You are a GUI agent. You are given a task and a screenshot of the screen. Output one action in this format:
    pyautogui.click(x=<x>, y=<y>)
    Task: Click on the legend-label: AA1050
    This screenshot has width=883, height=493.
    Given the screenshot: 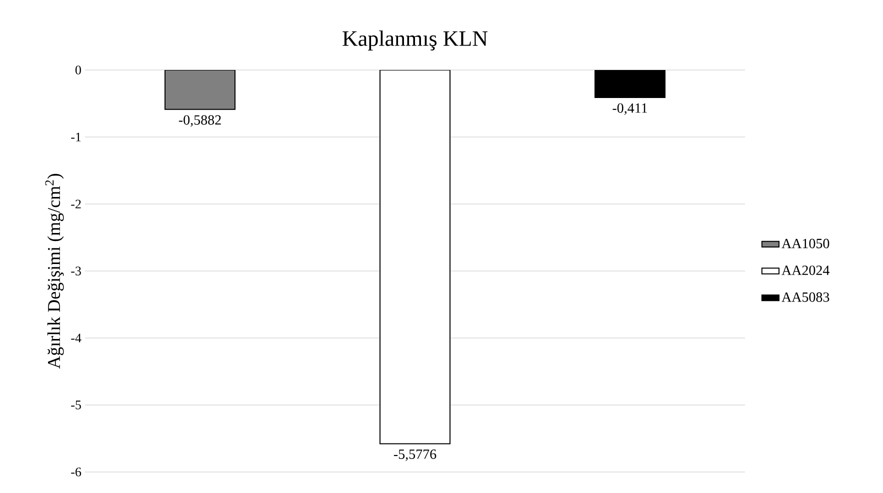 What is the action you would take?
    pyautogui.click(x=806, y=243)
    